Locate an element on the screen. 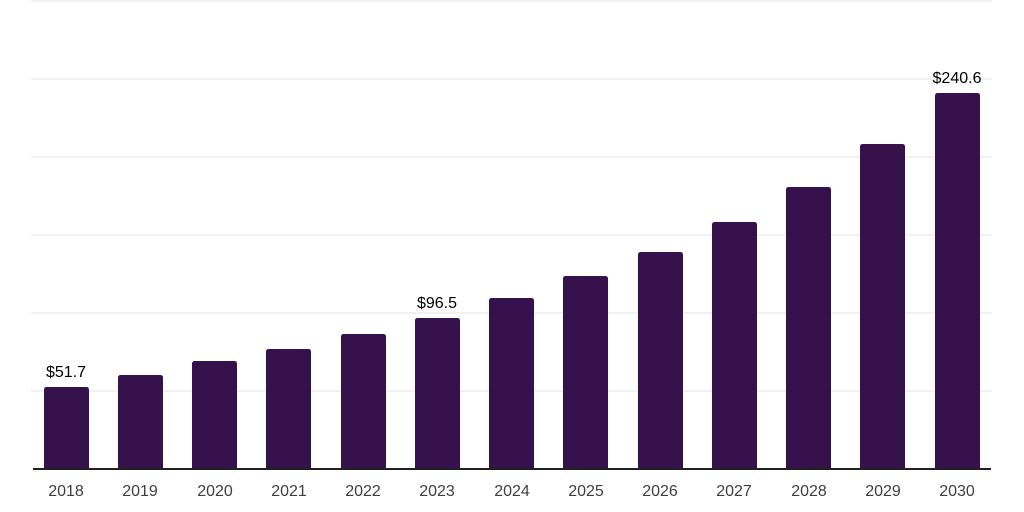 This screenshot has height=512, width=1024. x-tick-label: 2030 is located at coordinates (957, 491).